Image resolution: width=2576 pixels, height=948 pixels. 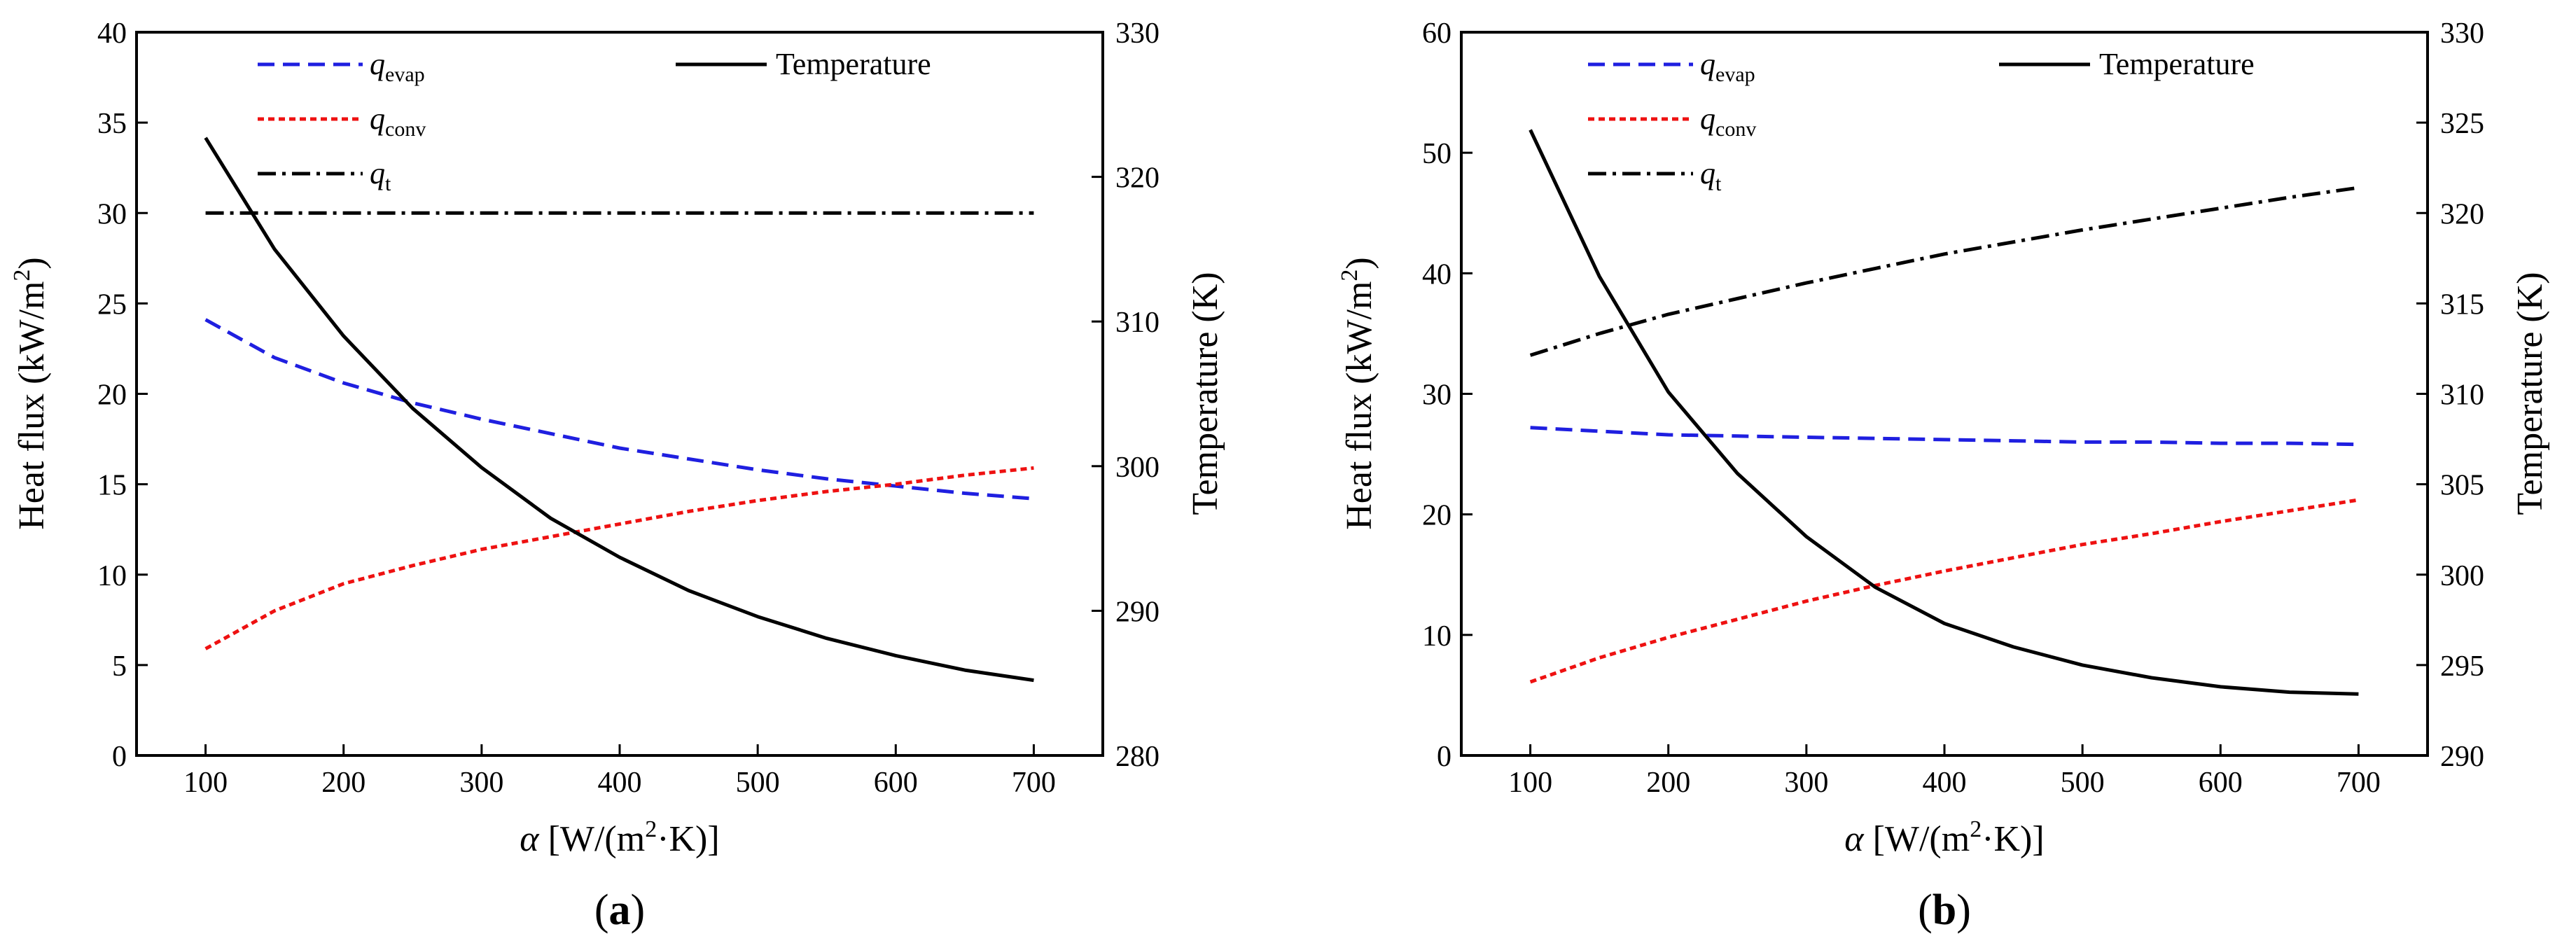 I want to click on x-tick-label-a-500: 500, so click(x=758, y=783).